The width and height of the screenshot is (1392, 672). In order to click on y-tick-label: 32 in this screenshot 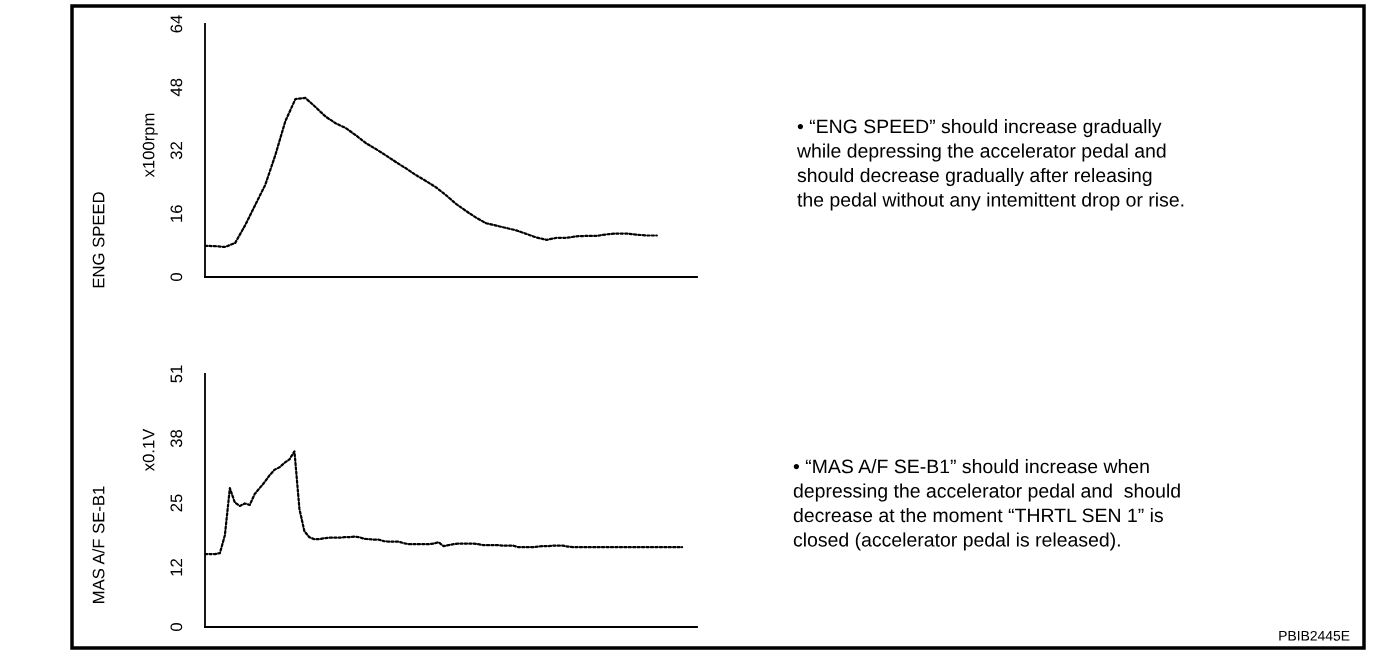, I will do `click(176, 151)`.